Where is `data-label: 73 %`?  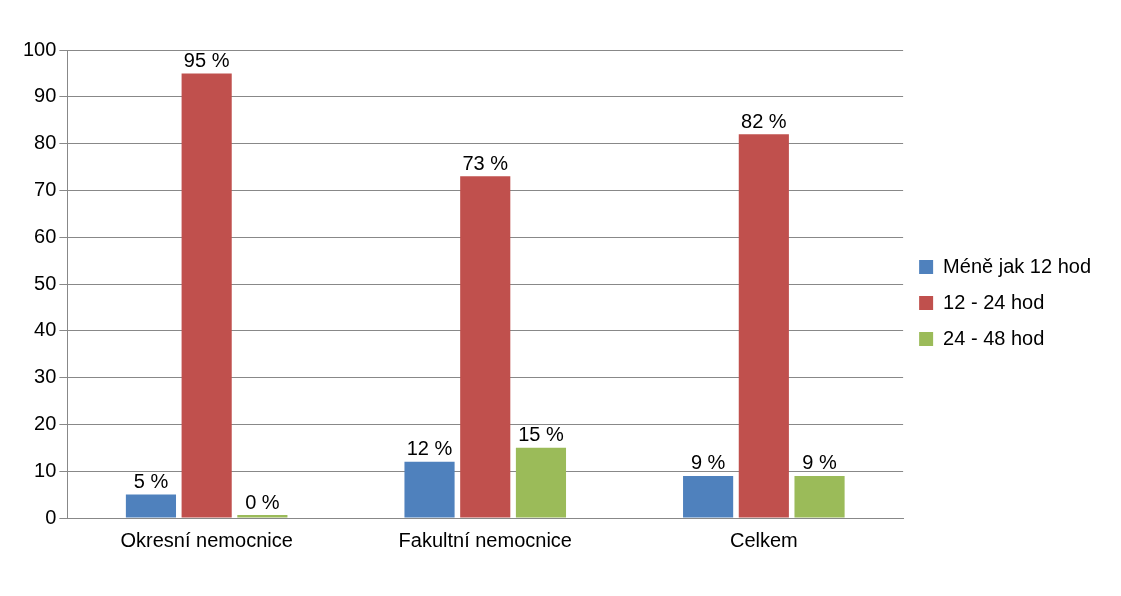 data-label: 73 % is located at coordinates (485, 162).